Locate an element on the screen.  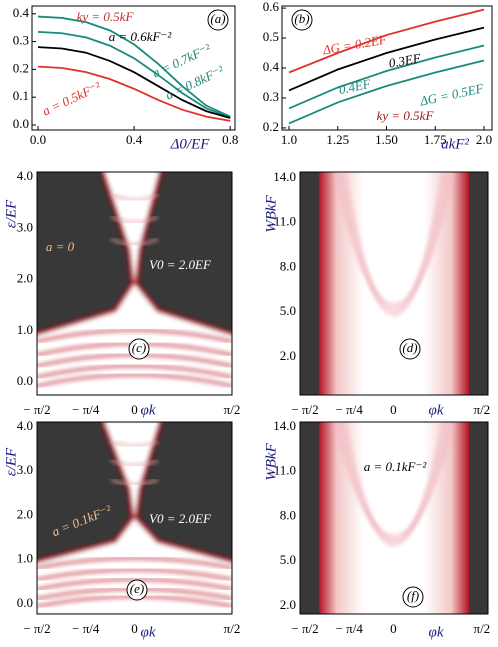
y-tick-label: 3.0 is located at coordinates (25, 469).